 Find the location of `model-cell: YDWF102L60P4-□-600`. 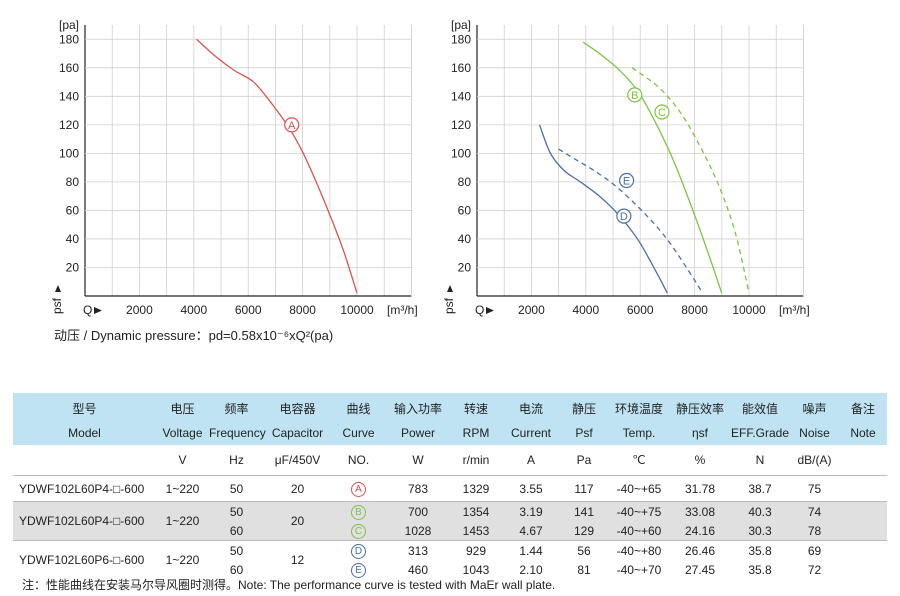

model-cell: YDWF102L60P4-□-600 is located at coordinates (84, 521).